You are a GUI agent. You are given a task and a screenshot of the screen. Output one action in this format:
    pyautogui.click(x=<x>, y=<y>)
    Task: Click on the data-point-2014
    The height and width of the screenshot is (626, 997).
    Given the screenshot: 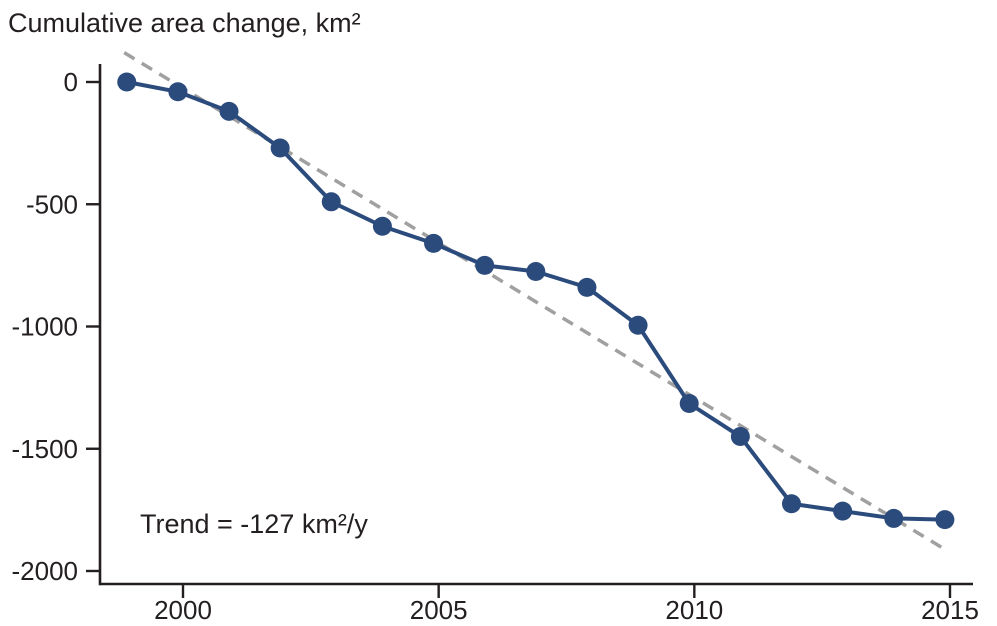 What is the action you would take?
    pyautogui.click(x=894, y=518)
    